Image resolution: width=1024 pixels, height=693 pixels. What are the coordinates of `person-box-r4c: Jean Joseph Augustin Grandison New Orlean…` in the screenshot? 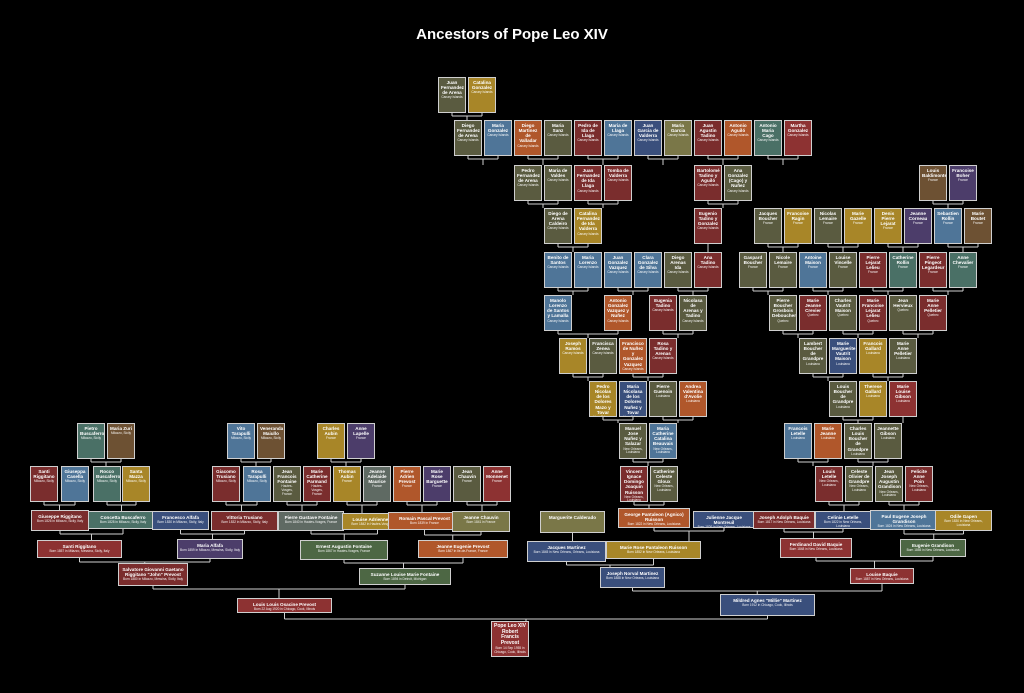 It's located at (889, 484).